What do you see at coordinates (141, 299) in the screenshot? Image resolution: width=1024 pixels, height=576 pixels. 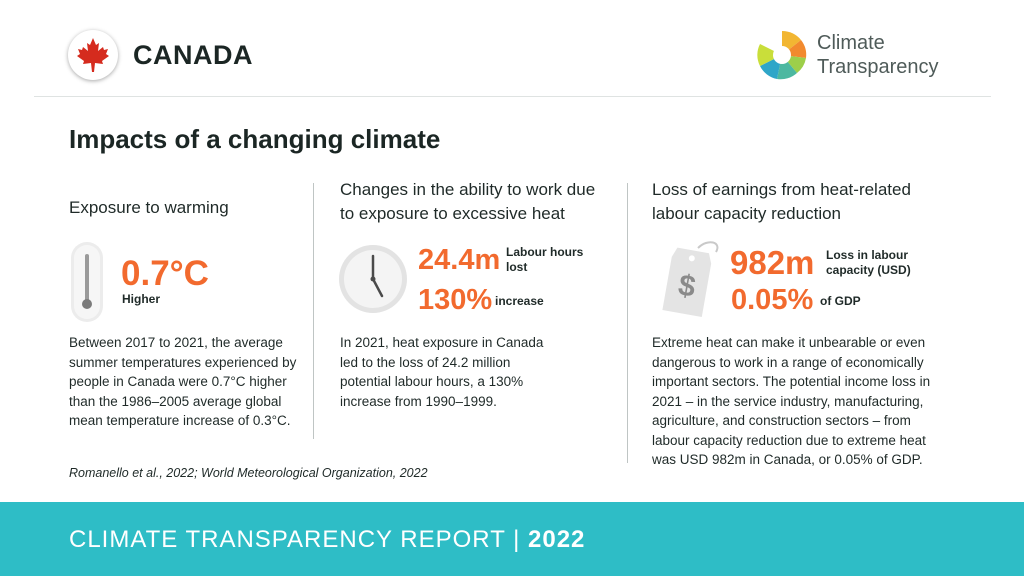 I see `warming-label: Higher` at bounding box center [141, 299].